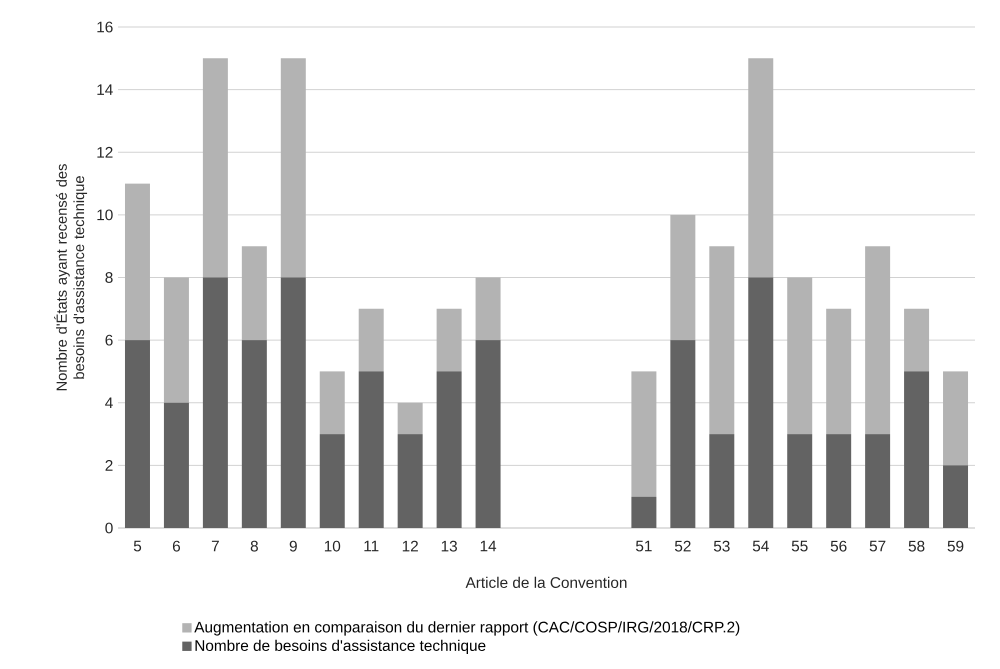 This screenshot has height=669, width=1000. What do you see at coordinates (293, 546) in the screenshot?
I see `x-tick-label: 9` at bounding box center [293, 546].